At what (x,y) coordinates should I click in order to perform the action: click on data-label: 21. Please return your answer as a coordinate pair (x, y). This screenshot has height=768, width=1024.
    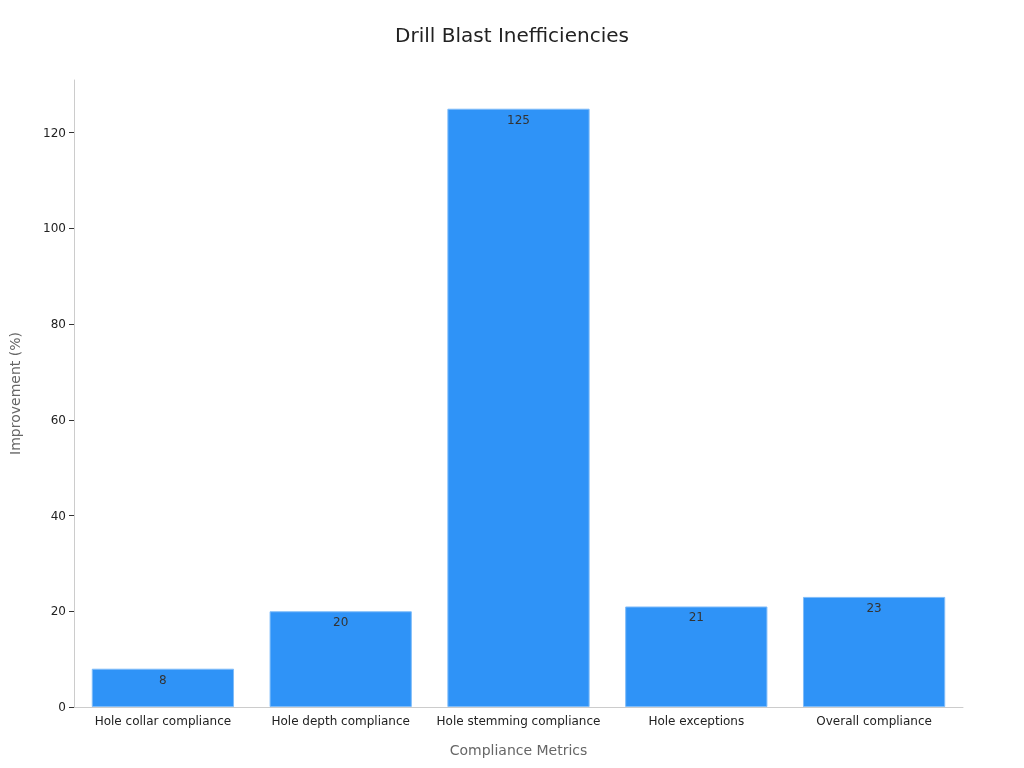
    Looking at the image, I should click on (696, 617).